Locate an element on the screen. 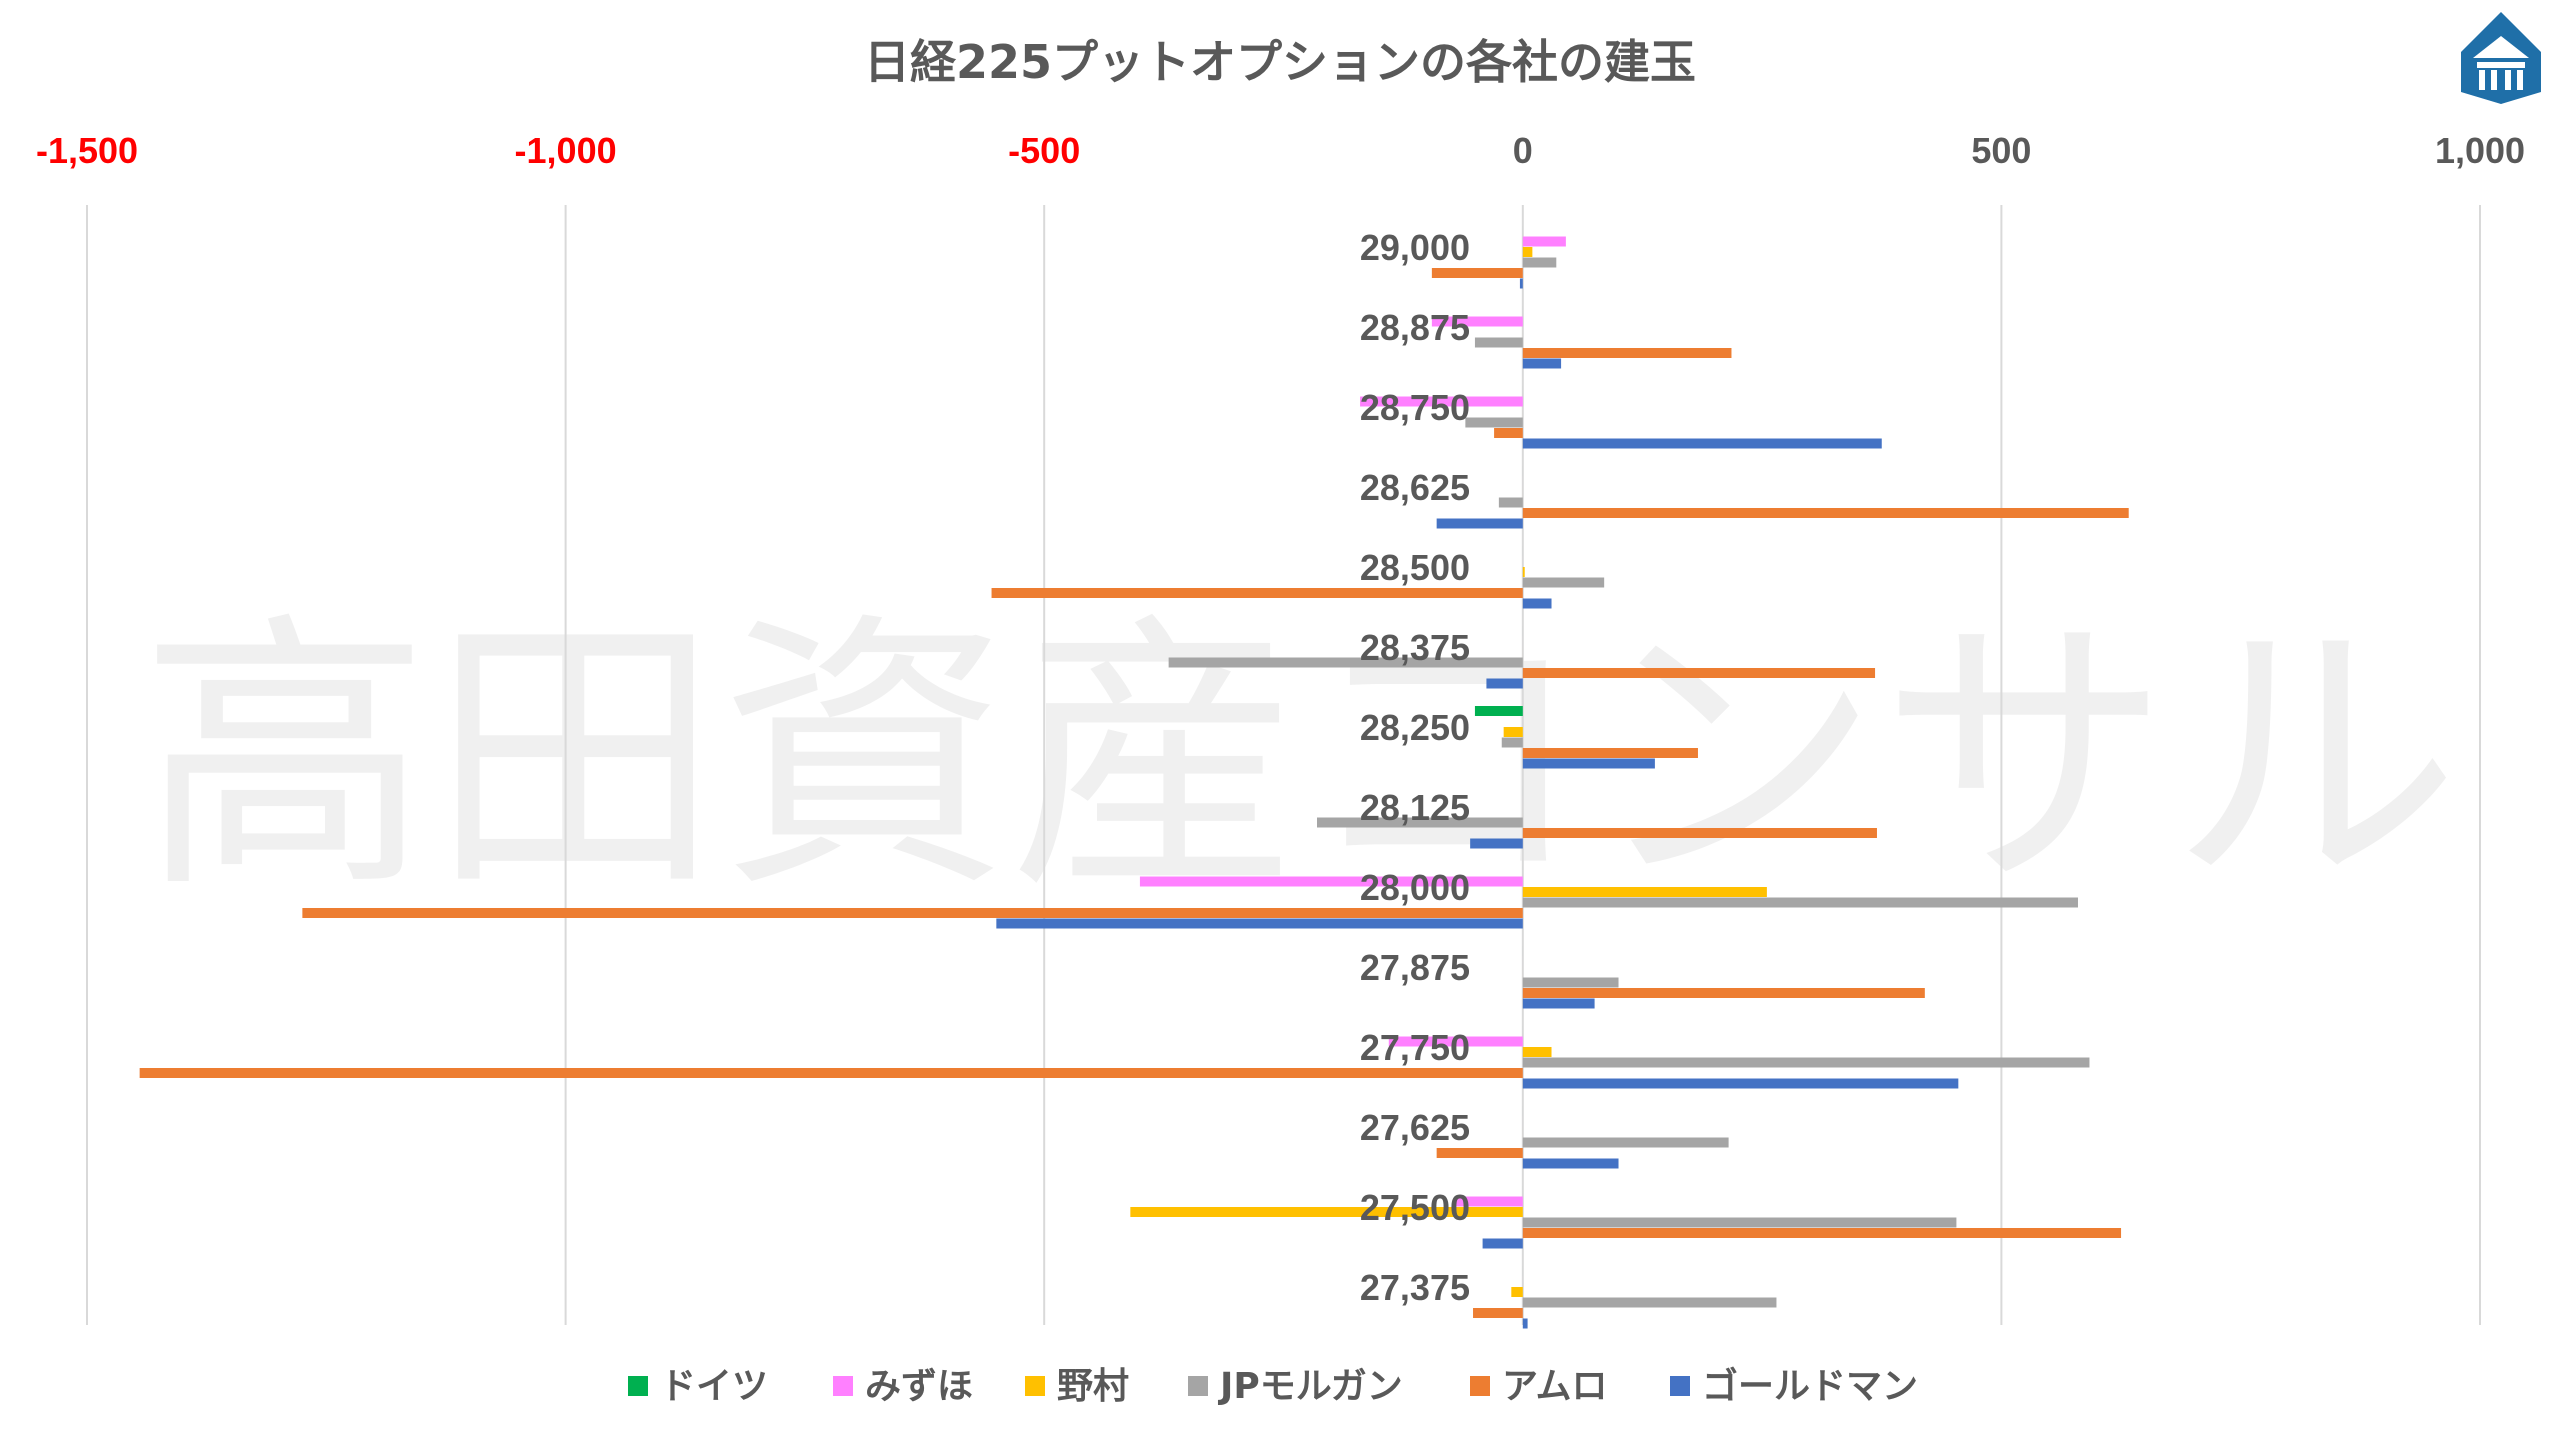 The width and height of the screenshot is (2555, 1440). y-tick-label: 27,750 is located at coordinates (1415, 1047).